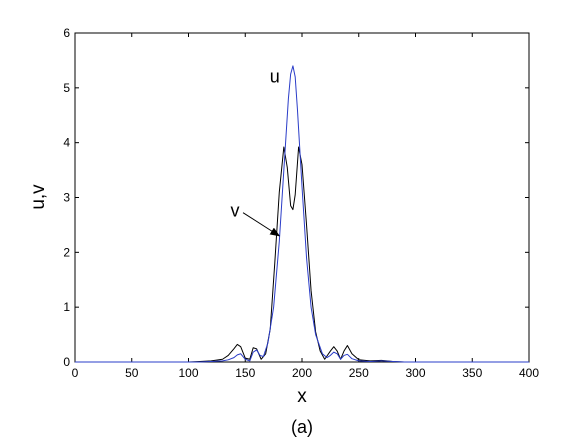 Image resolution: width=582 pixels, height=438 pixels. I want to click on x-tick-label: 100, so click(188, 373).